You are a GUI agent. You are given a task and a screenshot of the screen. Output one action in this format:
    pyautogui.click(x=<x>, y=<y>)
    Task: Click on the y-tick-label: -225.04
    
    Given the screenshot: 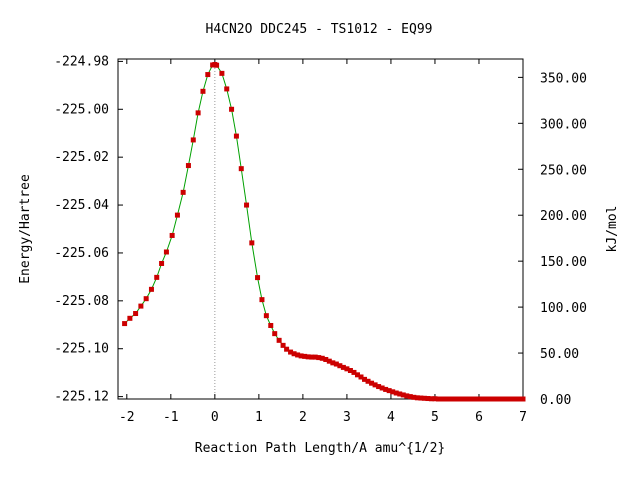 What is the action you would take?
    pyautogui.click(x=81, y=205)
    